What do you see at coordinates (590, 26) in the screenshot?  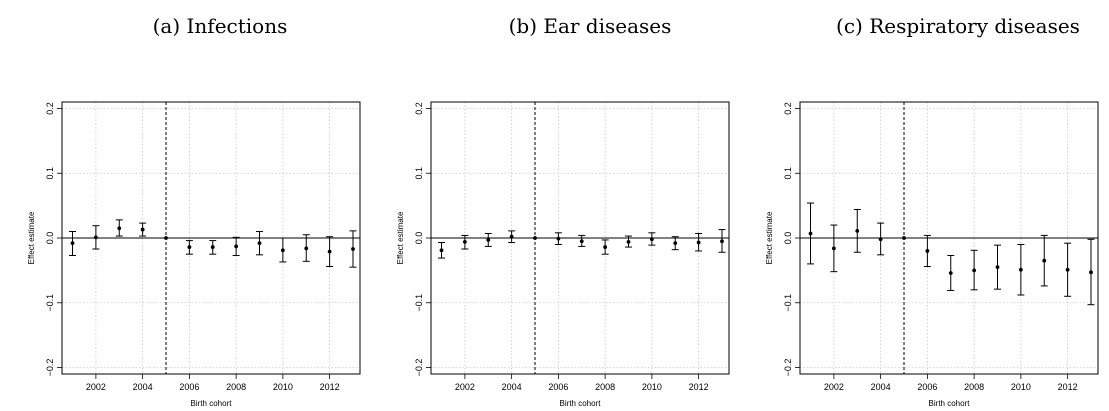 I see `panel-title-b: (b) Ear diseases` at bounding box center [590, 26].